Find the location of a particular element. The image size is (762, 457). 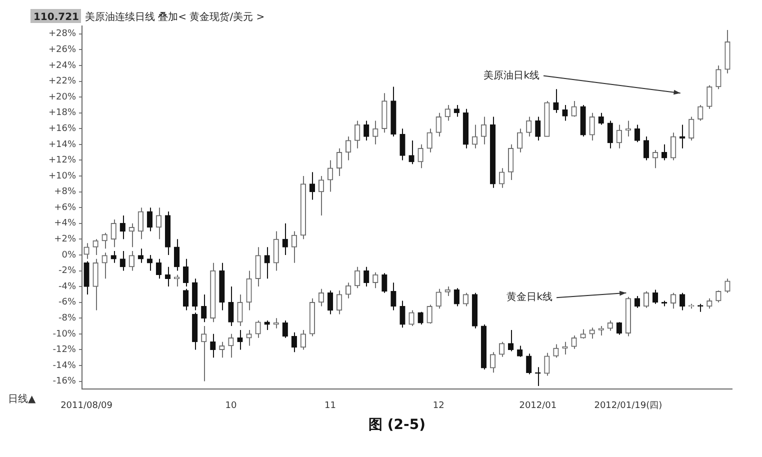

y-tick-label: -8% is located at coordinates (67, 318).